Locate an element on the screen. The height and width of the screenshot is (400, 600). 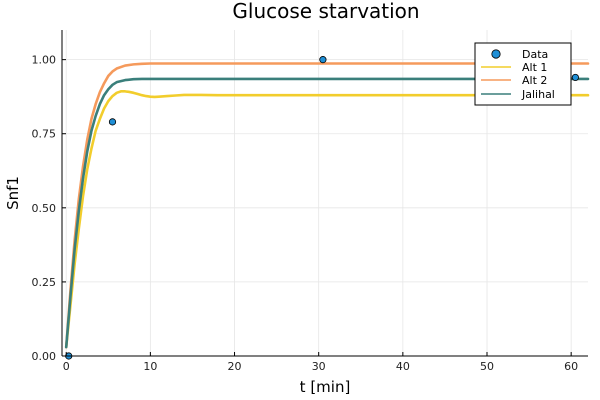
x-tick-label: 60 is located at coordinates (571, 366).